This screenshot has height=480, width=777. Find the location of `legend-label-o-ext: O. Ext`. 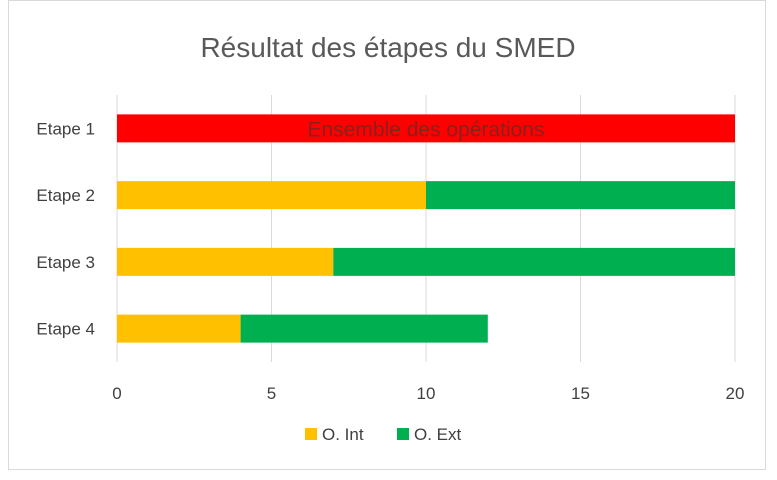

legend-label-o-ext: O. Ext is located at coordinates (438, 434).